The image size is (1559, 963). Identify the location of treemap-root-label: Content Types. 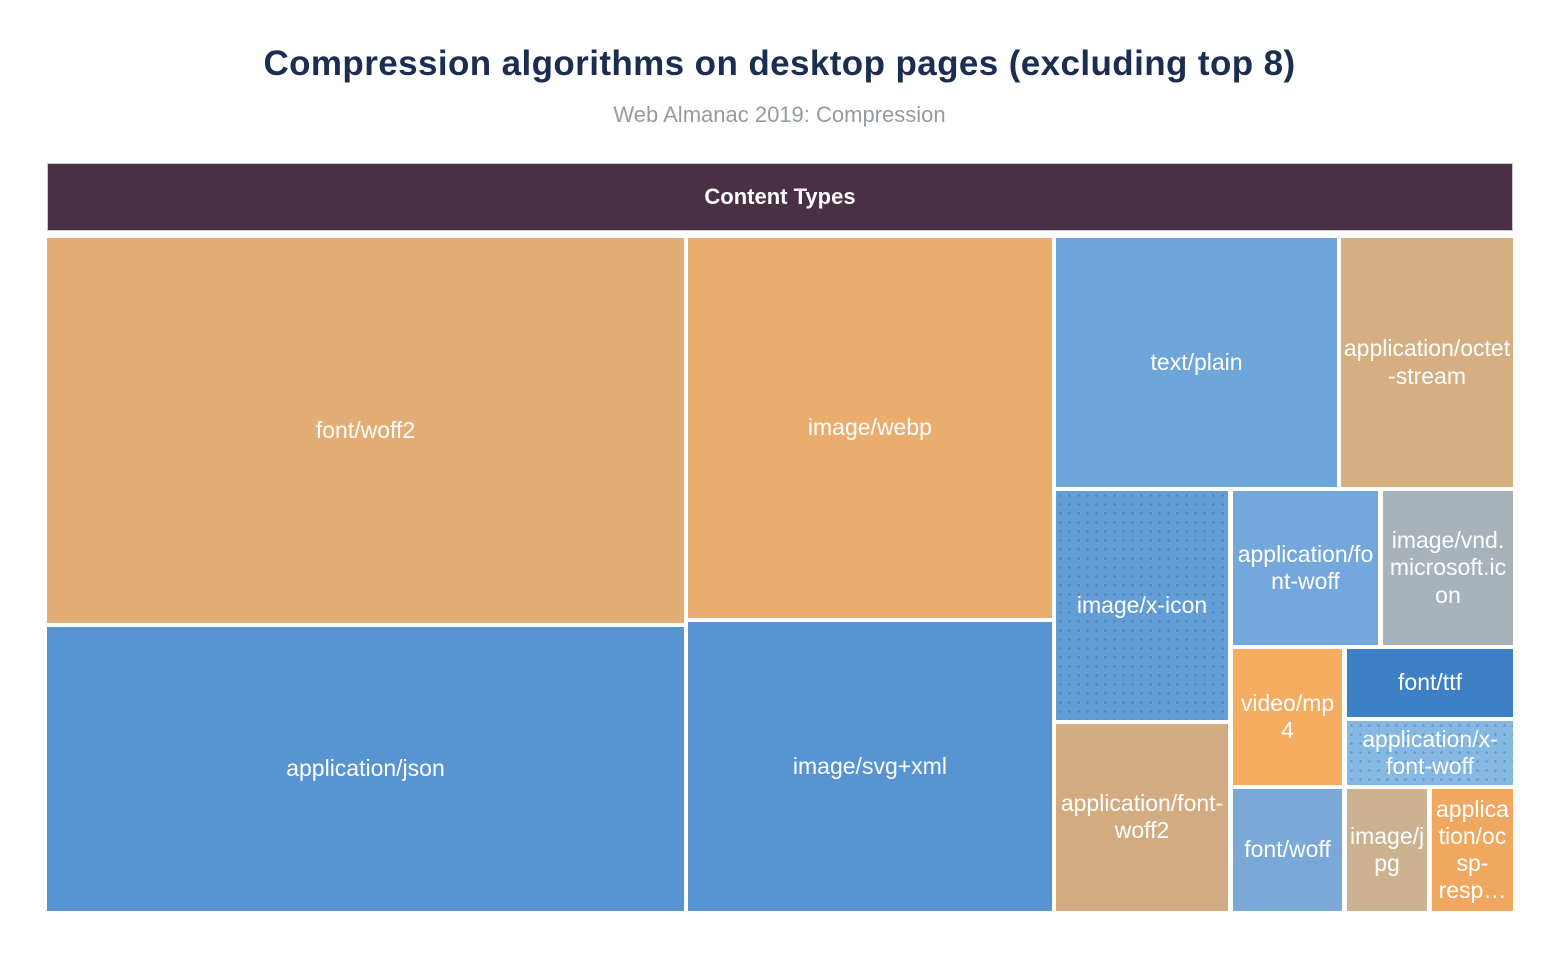
(780, 196).